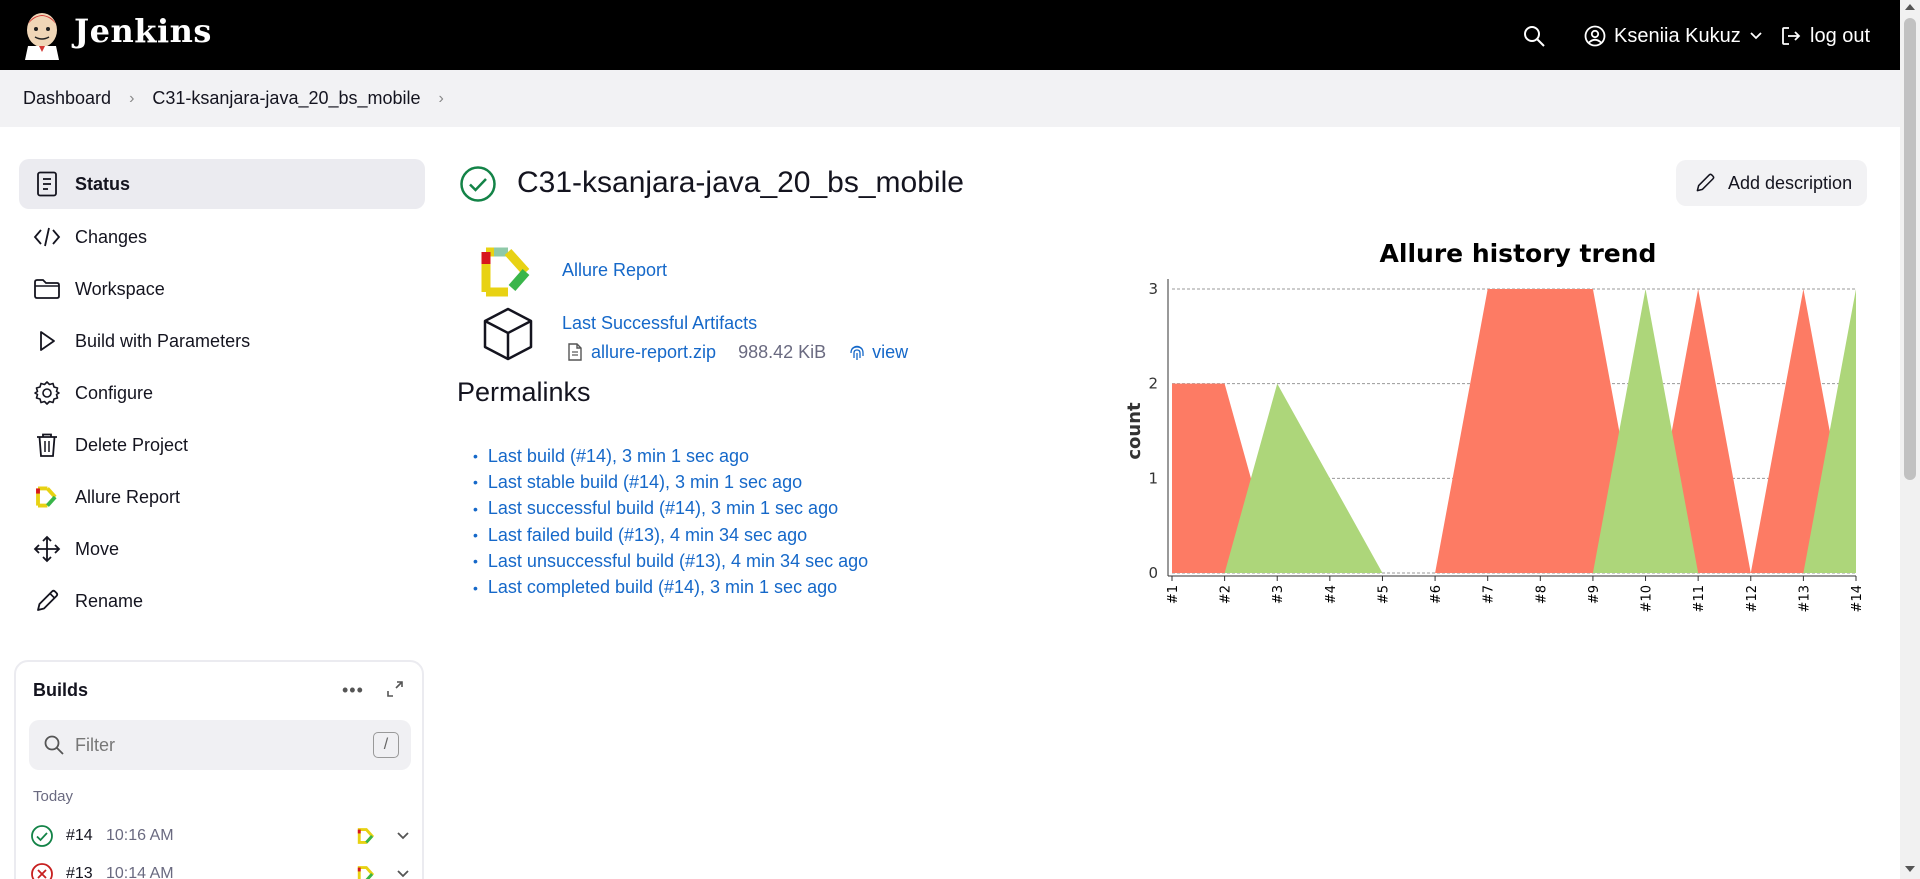 The width and height of the screenshot is (1920, 879). What do you see at coordinates (615, 270) in the screenshot?
I see `allure-report-link: Allure Report` at bounding box center [615, 270].